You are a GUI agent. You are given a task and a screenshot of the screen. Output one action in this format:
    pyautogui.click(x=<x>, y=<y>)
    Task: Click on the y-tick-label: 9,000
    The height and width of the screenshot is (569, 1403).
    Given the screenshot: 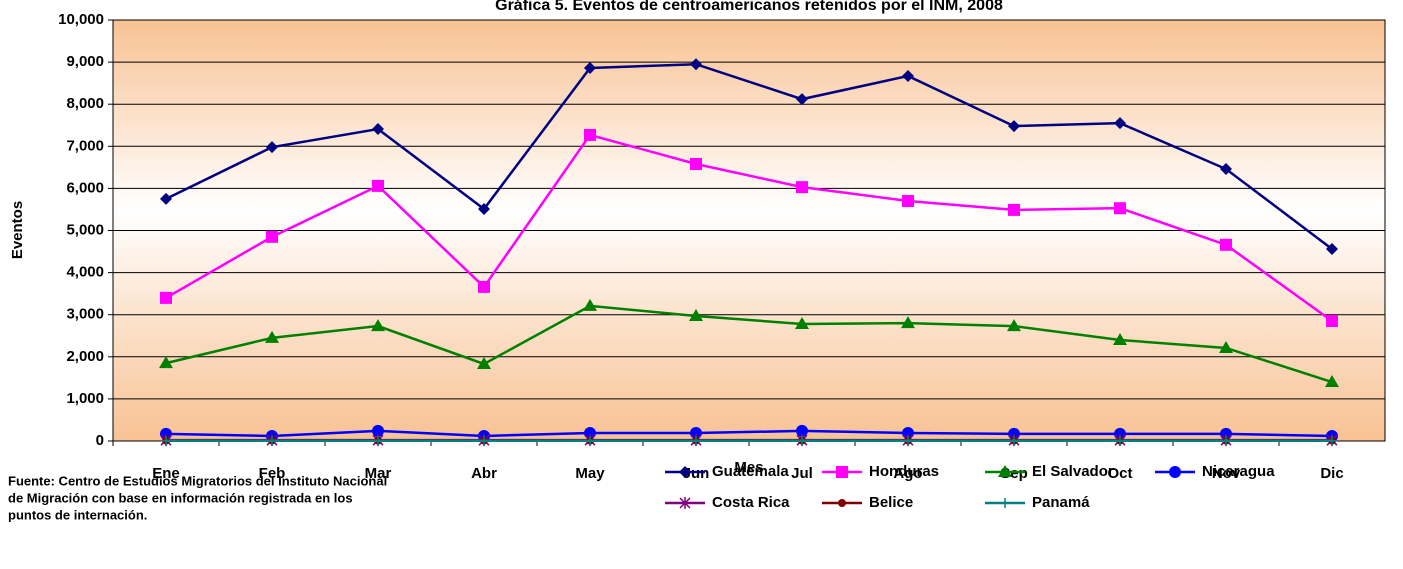 What is the action you would take?
    pyautogui.click(x=85, y=61)
    